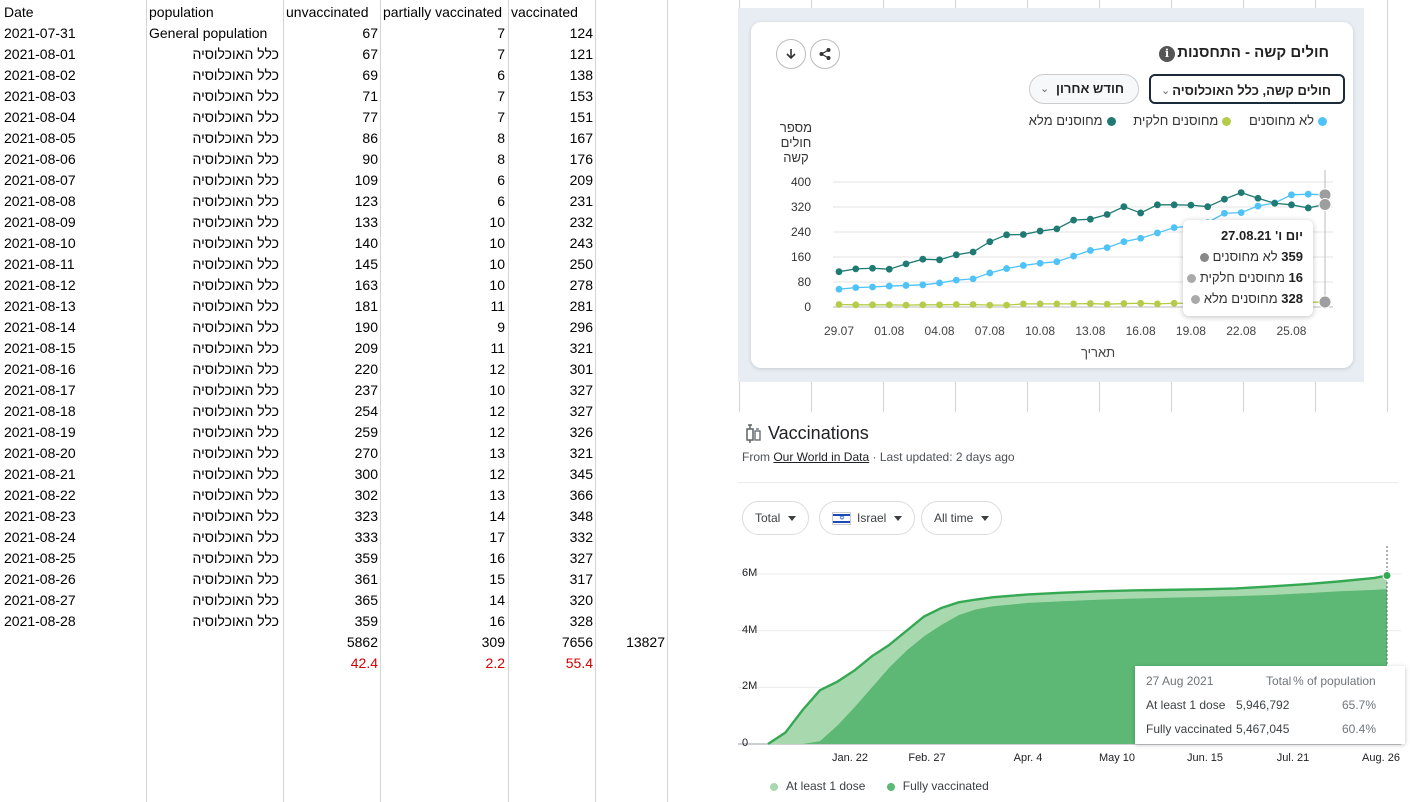  Describe the element at coordinates (581, 159) in the screenshot. I see `cell-vaccinated: 176` at that location.